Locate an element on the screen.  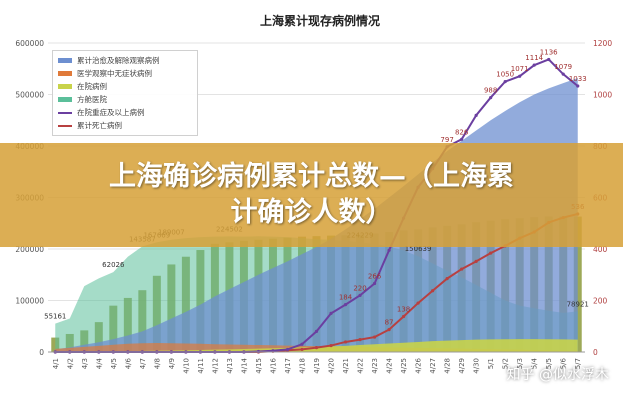
left-tick-label: 0 is located at coordinates (41, 352).